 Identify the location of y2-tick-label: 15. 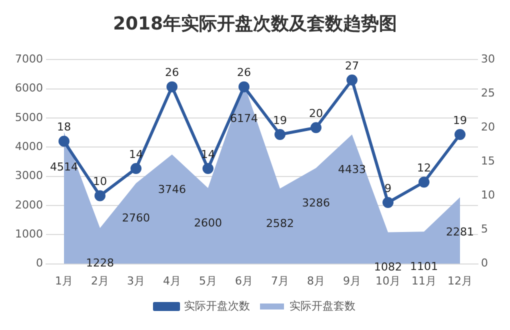
(488, 161).